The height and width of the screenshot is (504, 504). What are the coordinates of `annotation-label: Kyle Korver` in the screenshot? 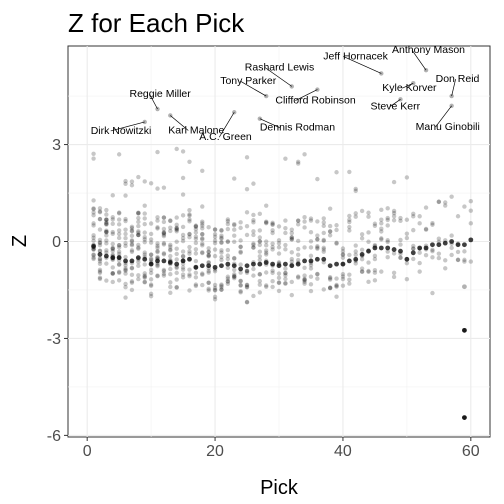 It's located at (409, 88).